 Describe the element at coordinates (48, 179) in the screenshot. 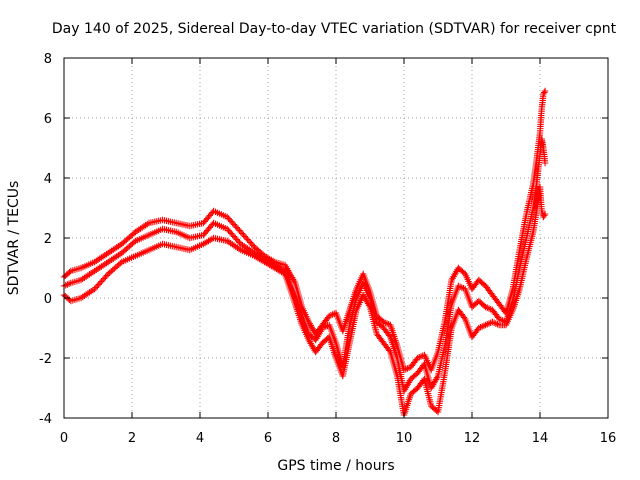

I see `y-tick-label: 4` at that location.